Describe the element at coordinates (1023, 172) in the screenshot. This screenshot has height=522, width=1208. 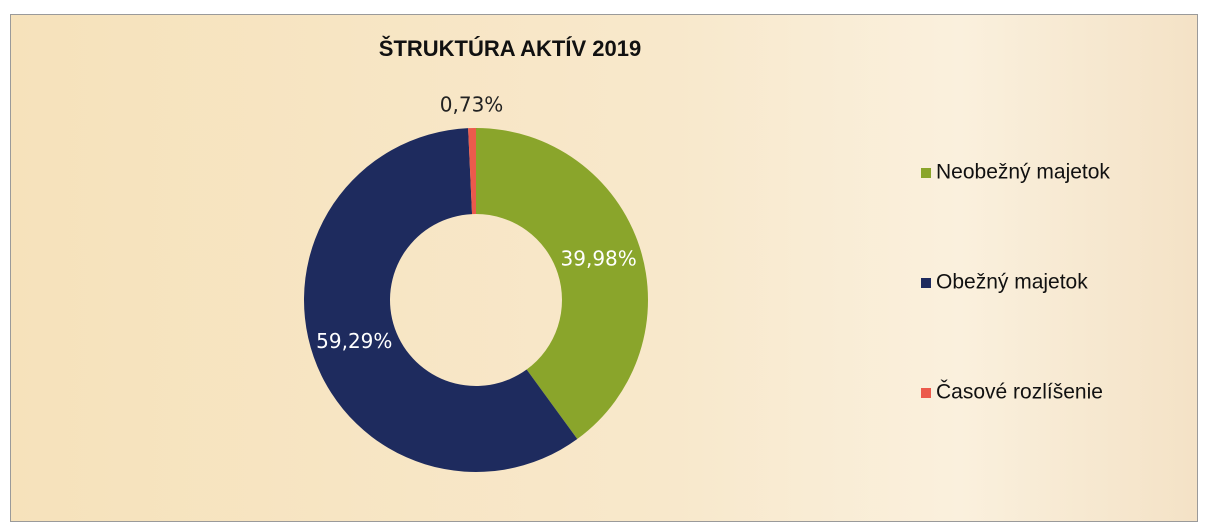
I see `legend-label: Neobežný majetok` at that location.